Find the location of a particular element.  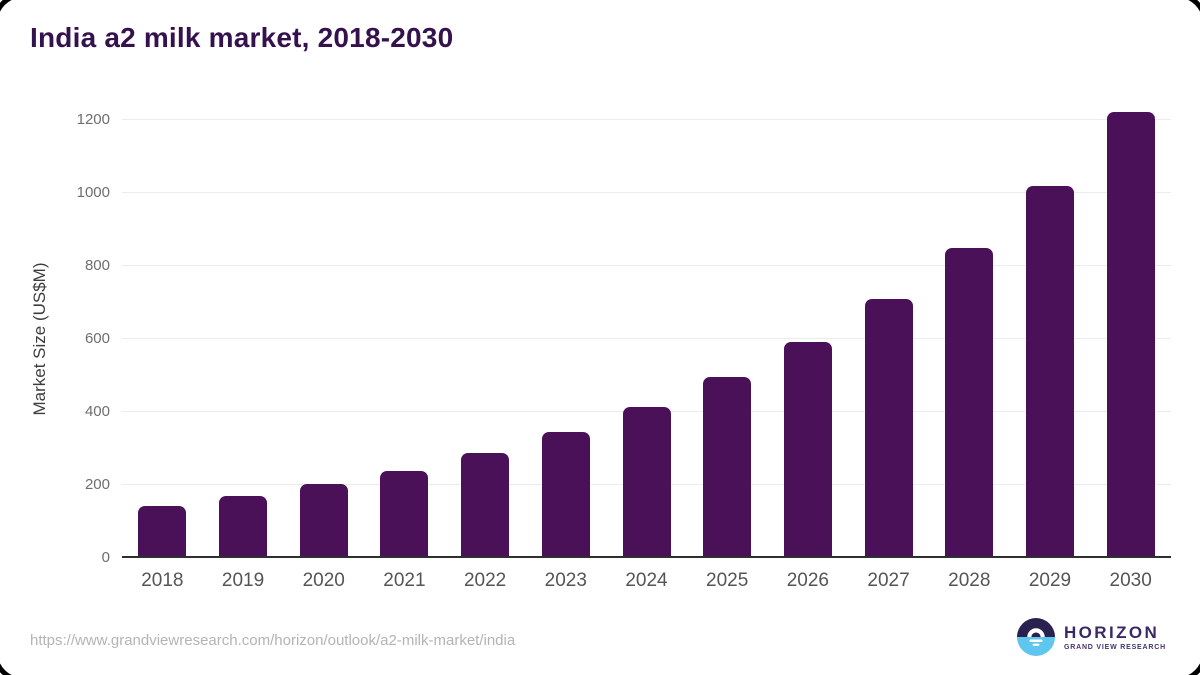

x-tick-label-2022: 2022 is located at coordinates (485, 580).